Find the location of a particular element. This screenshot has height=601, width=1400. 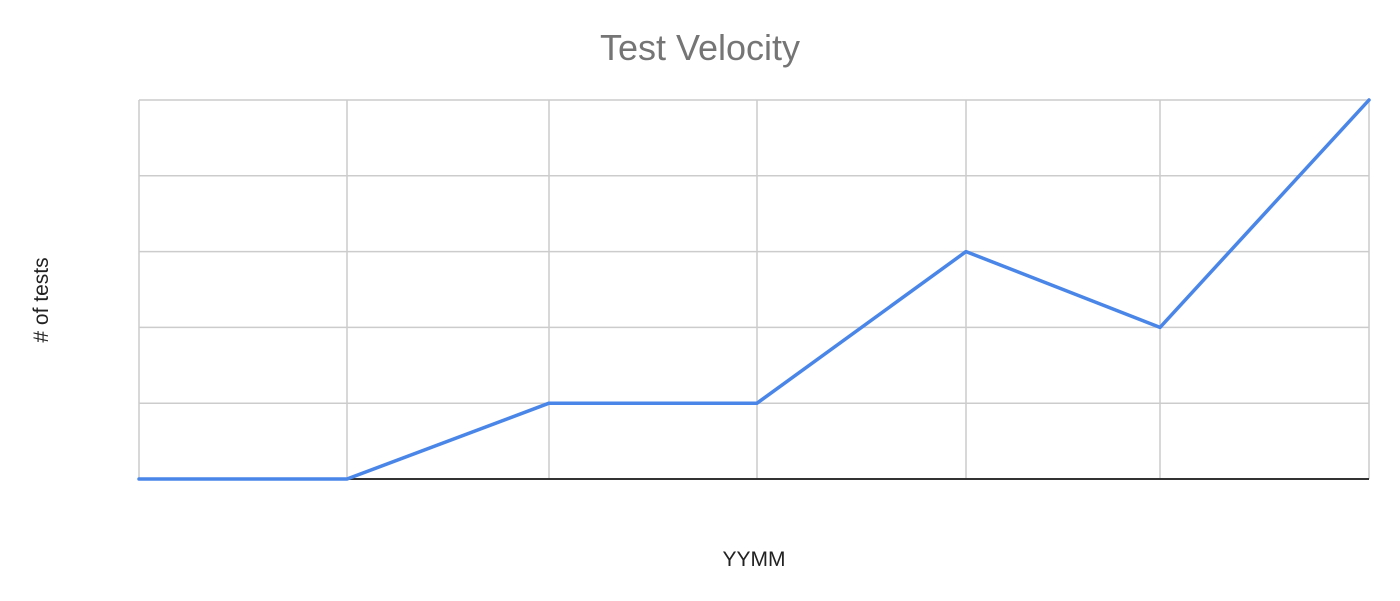

x-axis-label: YYMM is located at coordinates (754, 559).